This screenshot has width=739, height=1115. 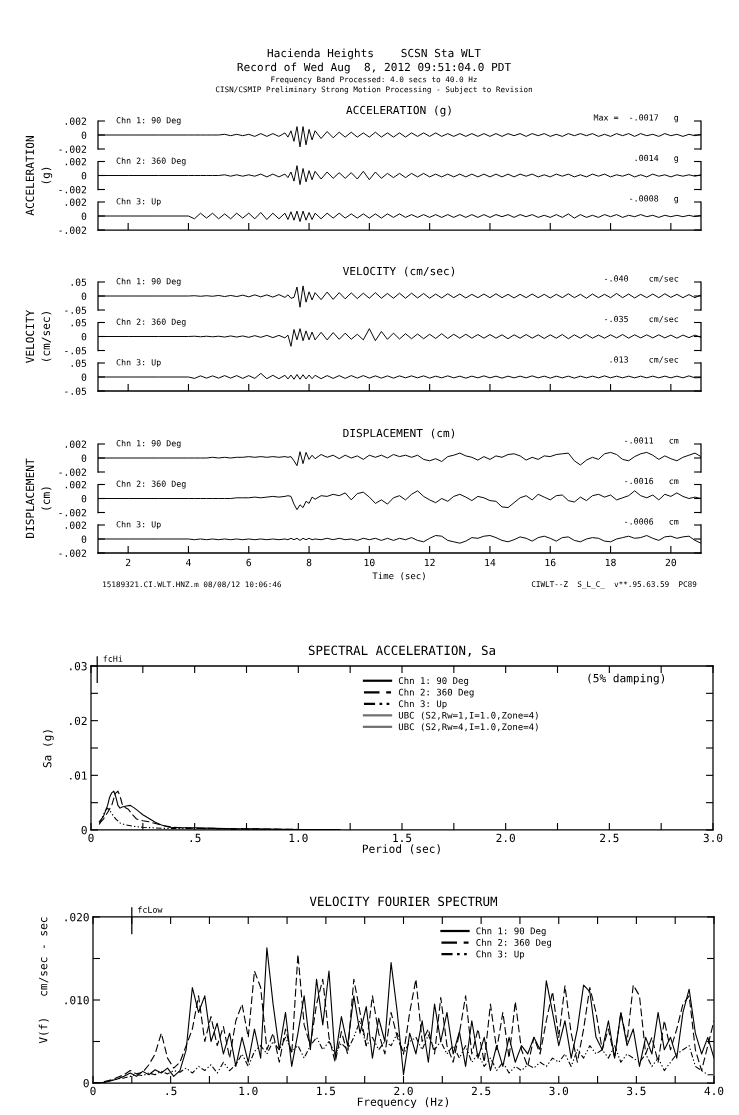 I want to click on chart-title: VELOCITY FOURIER SPECTRUM, so click(x=403, y=901).